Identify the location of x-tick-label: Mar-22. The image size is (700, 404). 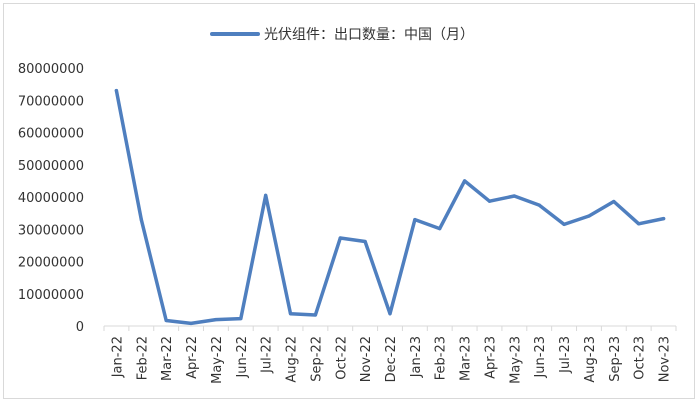
(167, 358).